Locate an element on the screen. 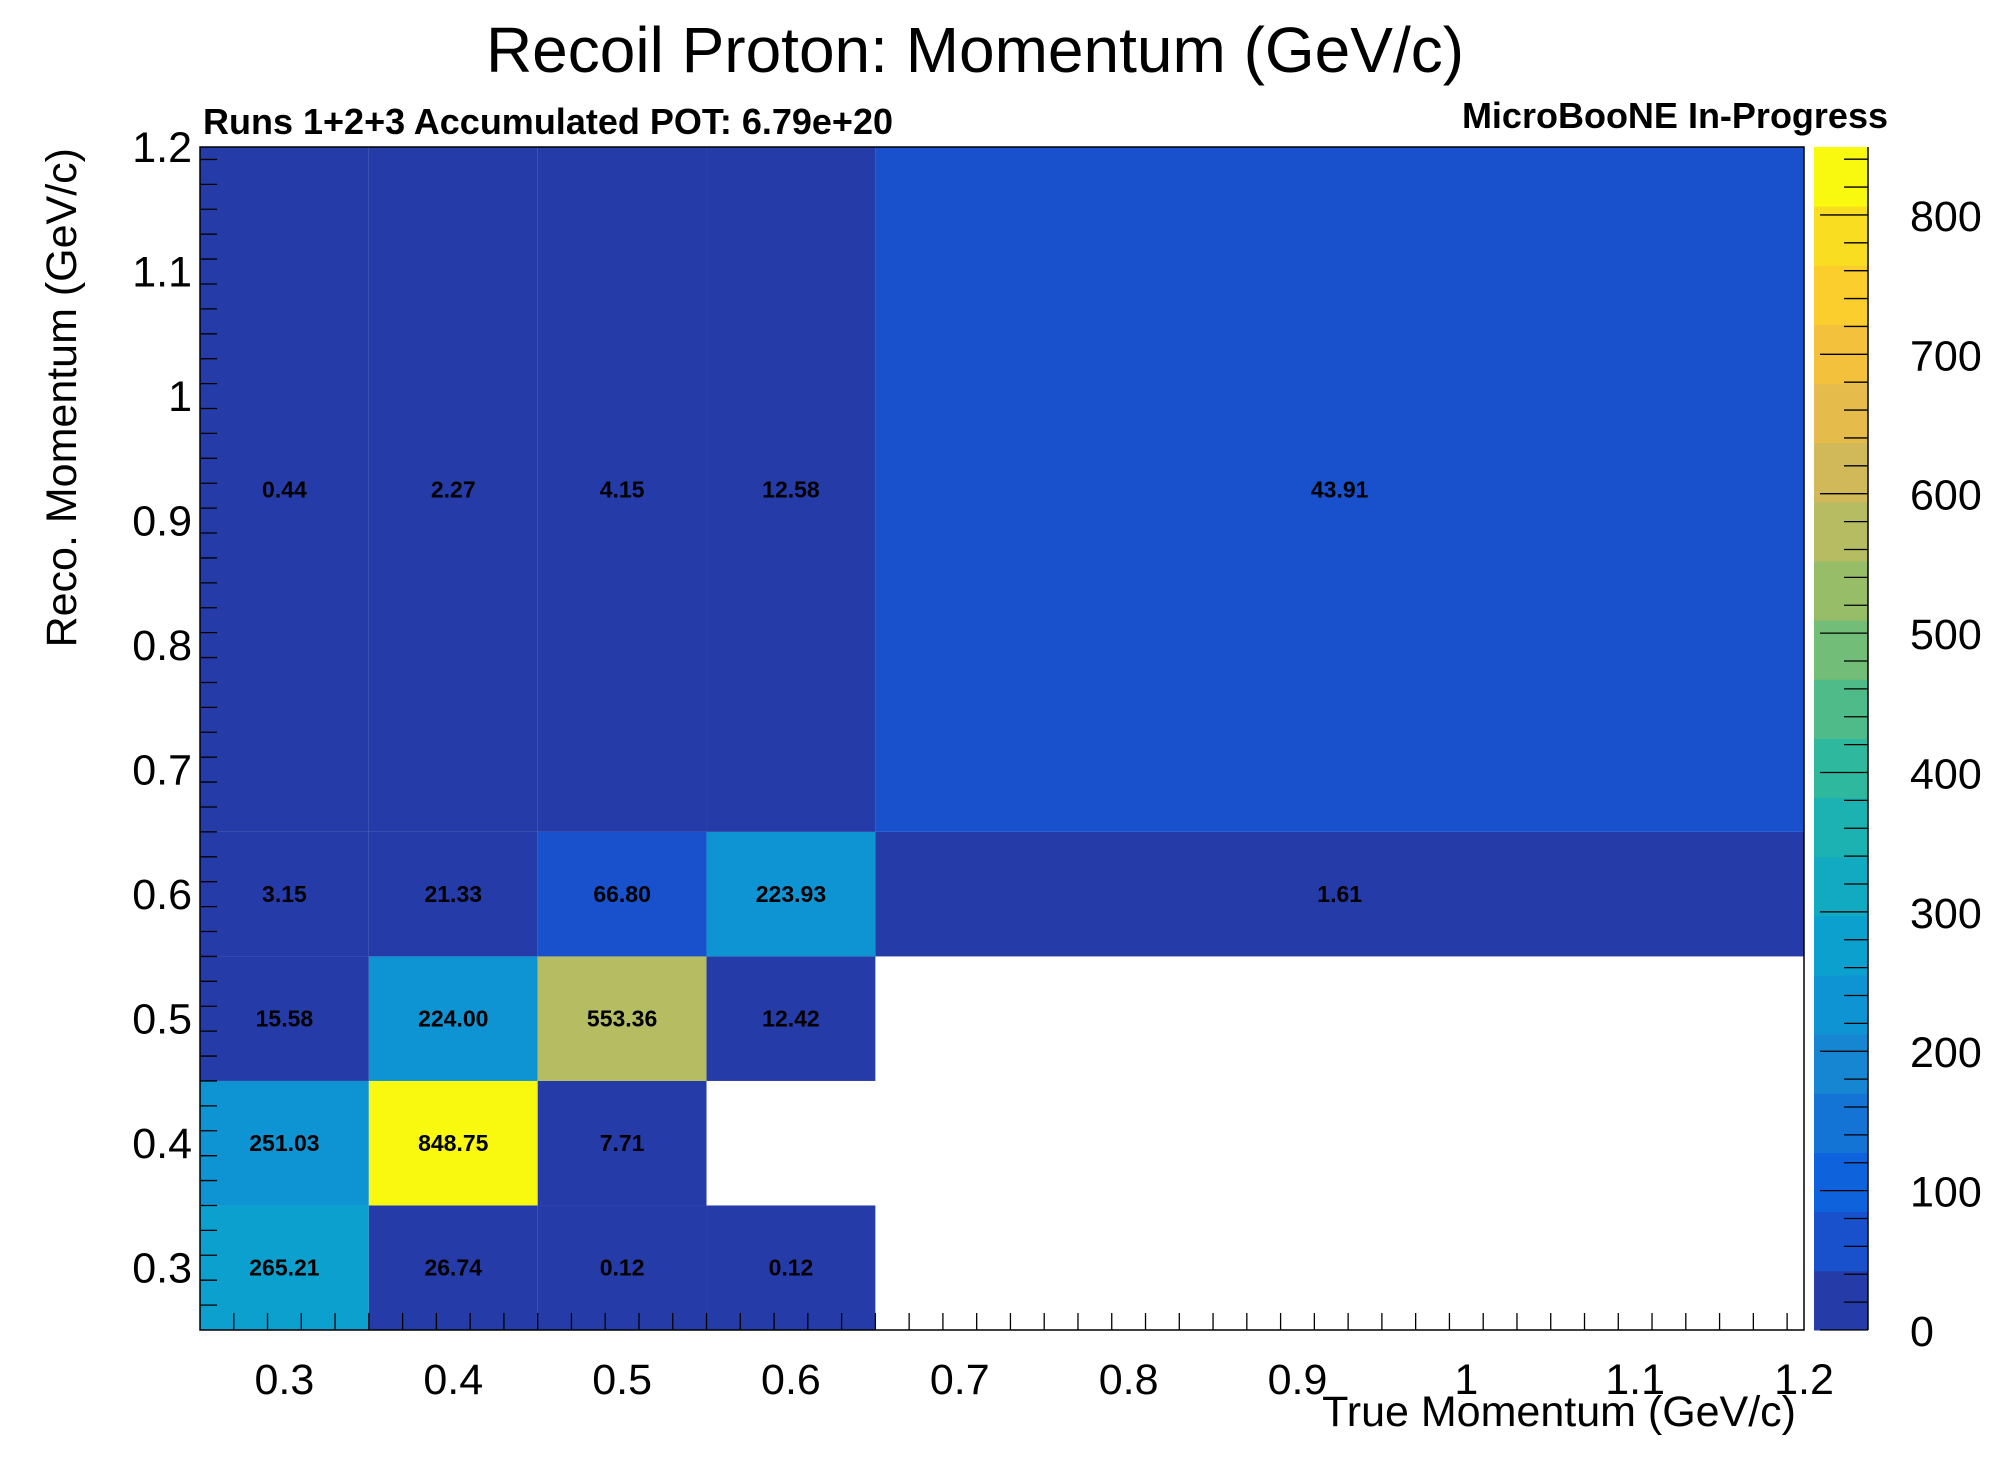  cell-value-label: 26.74 is located at coordinates (453, 1268).